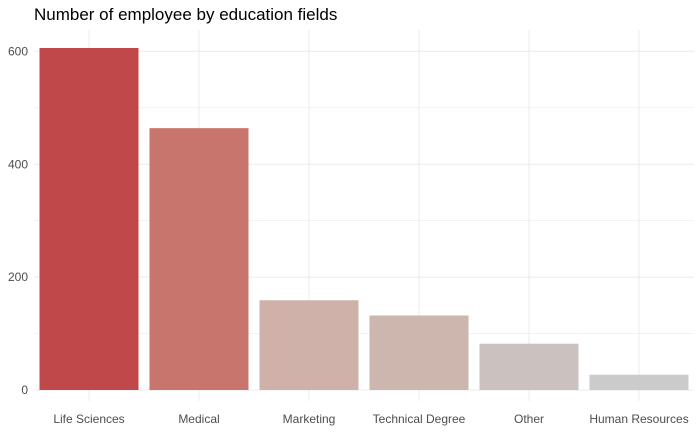  I want to click on x-tick-label: Medical, so click(198, 419).